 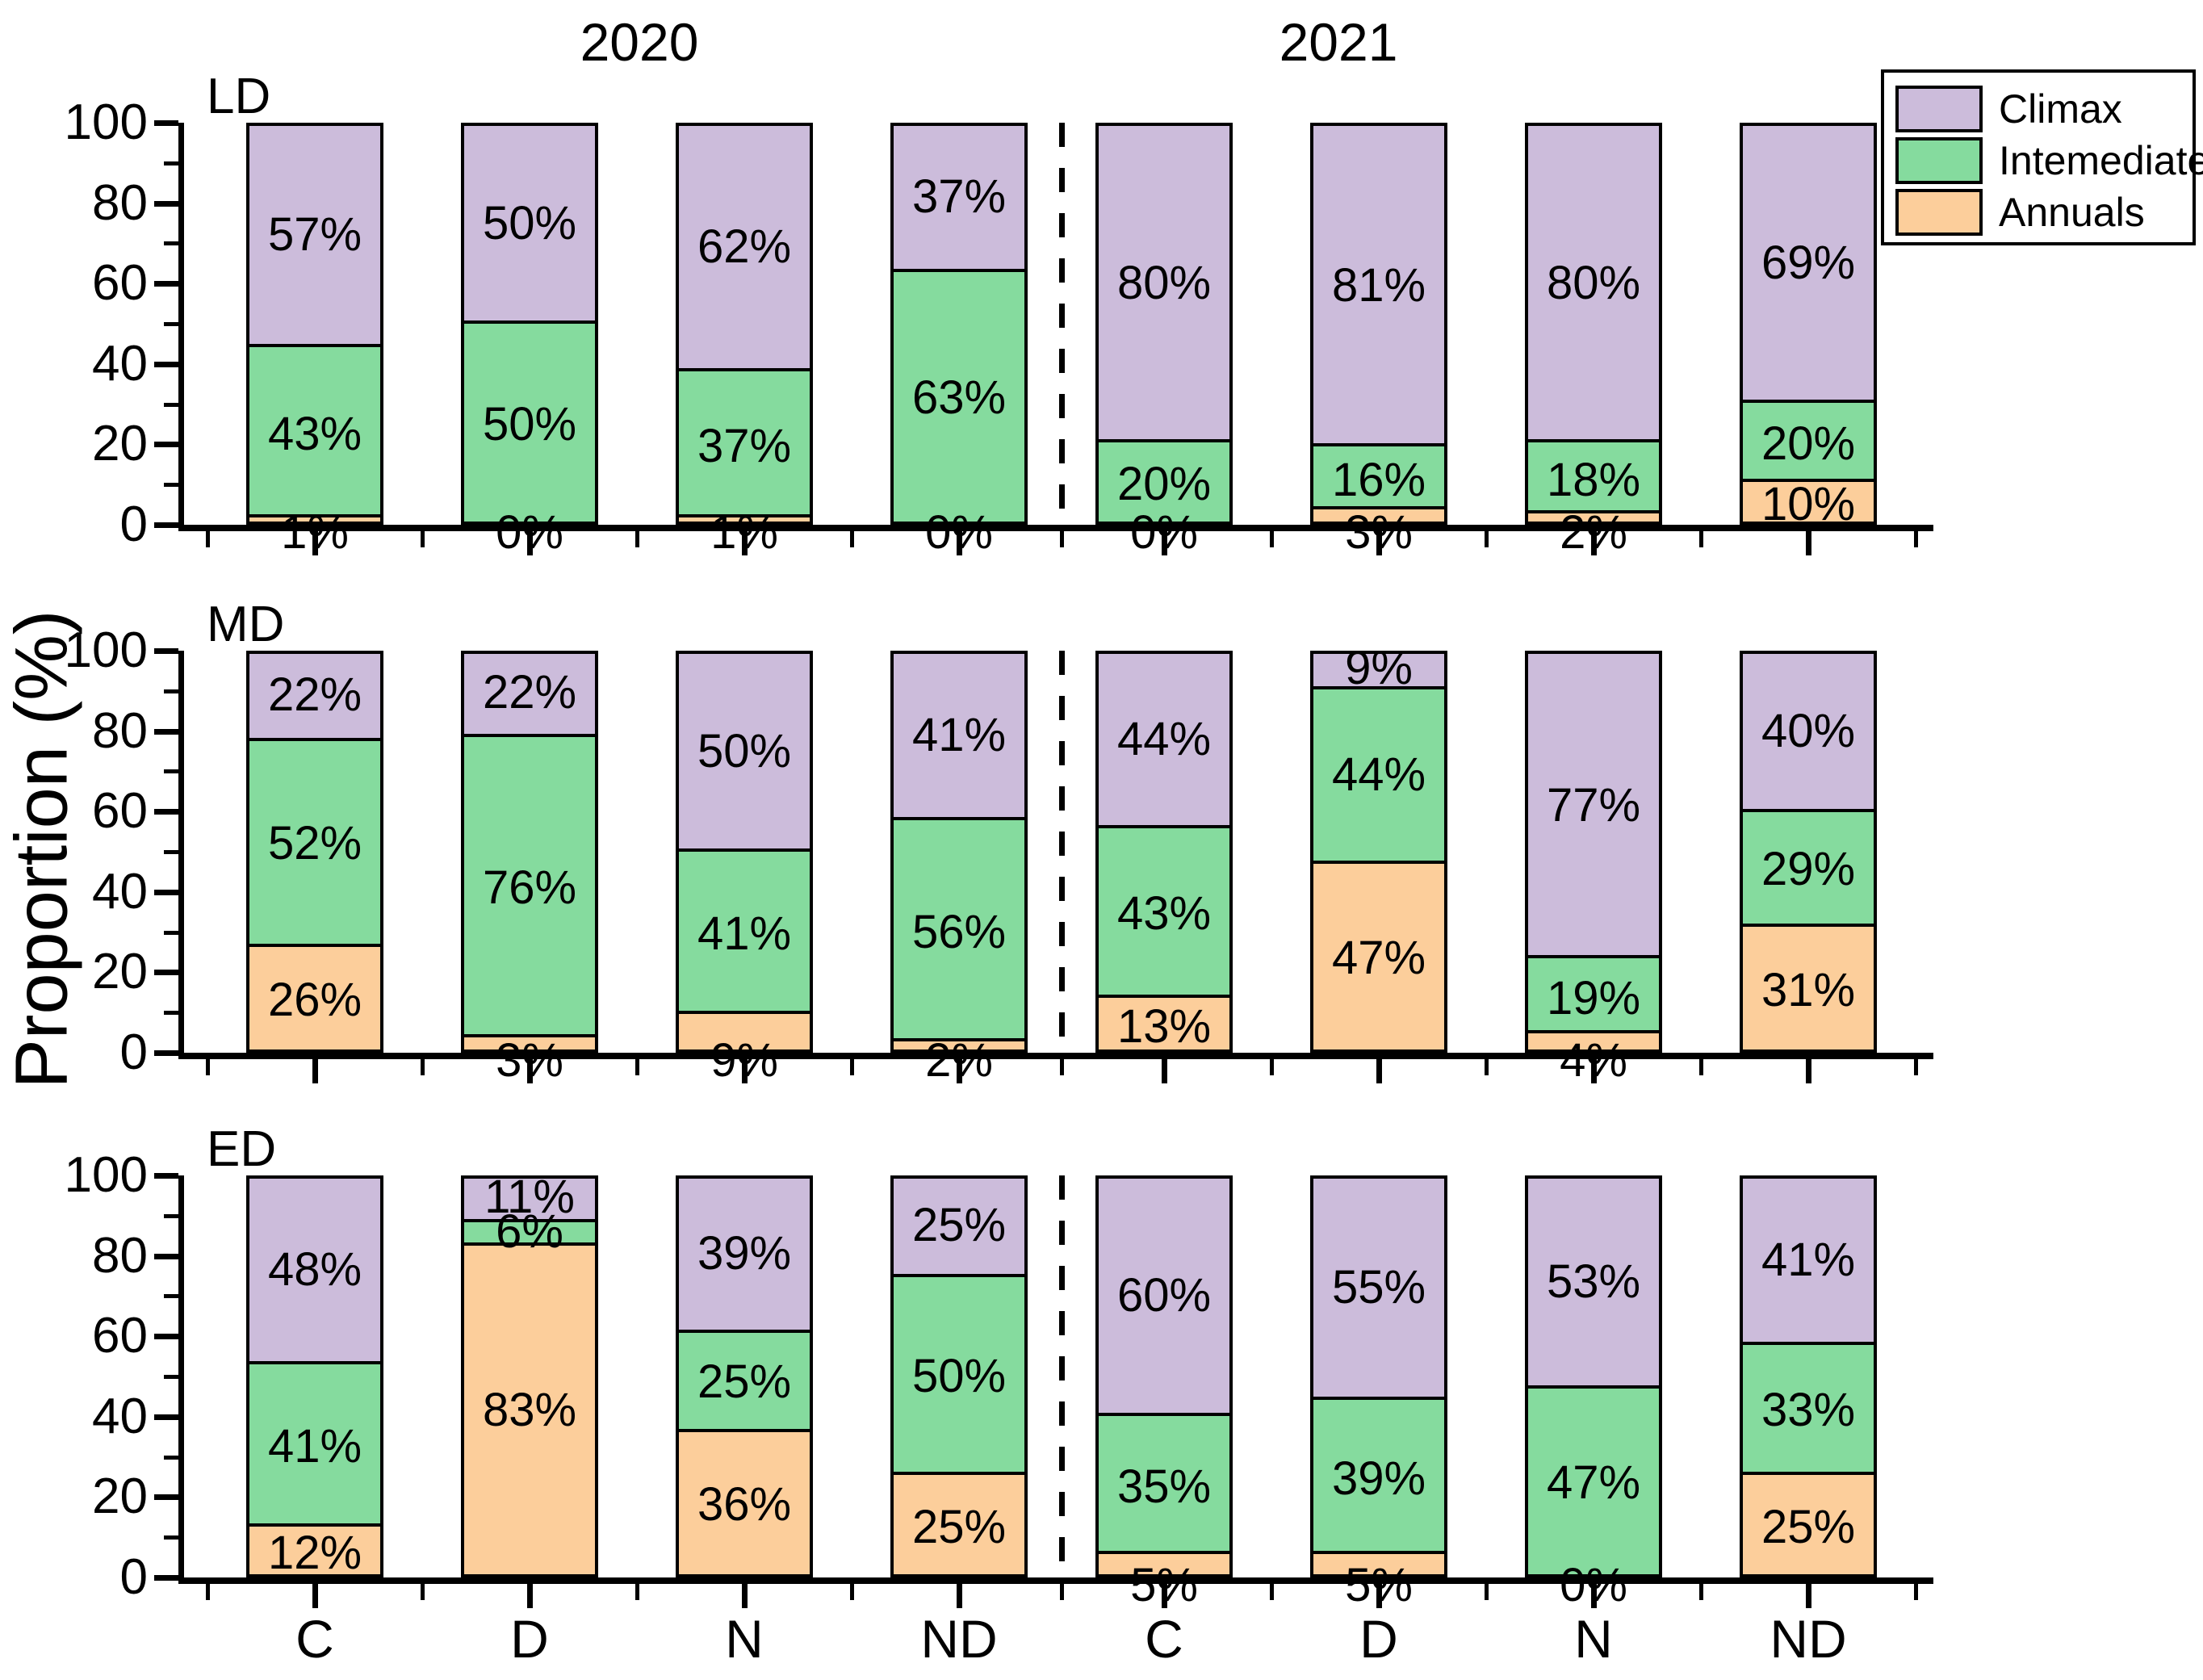 I want to click on bar-label-intermediate: 44%, so click(x=1378, y=774).